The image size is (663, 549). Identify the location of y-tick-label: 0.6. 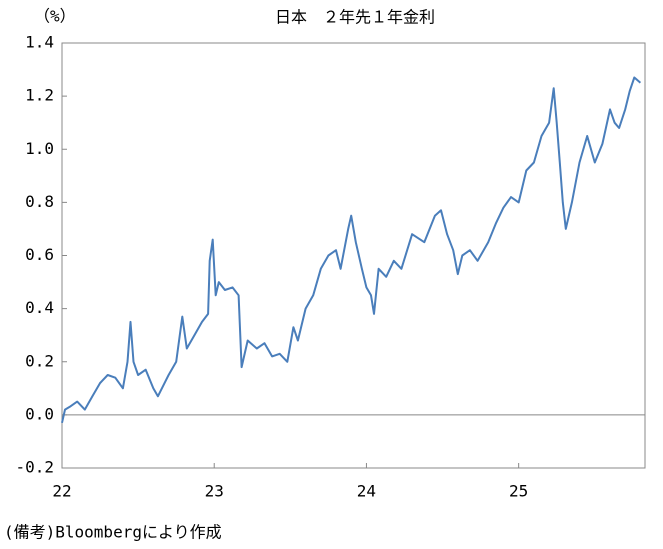
(39, 254).